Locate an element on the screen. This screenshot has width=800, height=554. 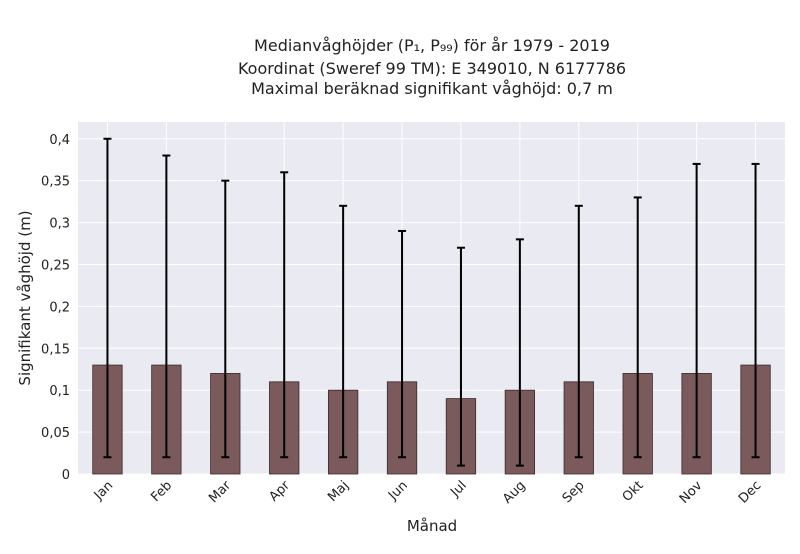
error-bar-apr is located at coordinates (284, 315).